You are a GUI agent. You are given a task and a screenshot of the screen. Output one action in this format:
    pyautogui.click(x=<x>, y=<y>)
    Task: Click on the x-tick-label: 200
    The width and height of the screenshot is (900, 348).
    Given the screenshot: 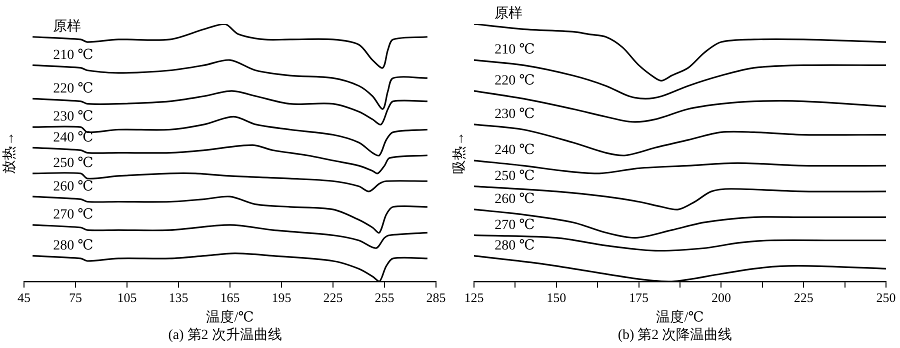 What is the action you would take?
    pyautogui.click(x=721, y=297)
    